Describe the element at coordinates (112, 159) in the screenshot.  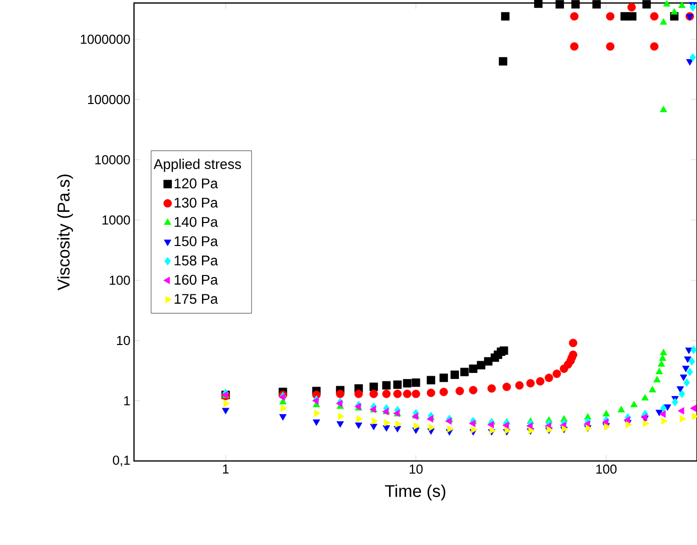
I see `y-tick-label: 10000` at that location.